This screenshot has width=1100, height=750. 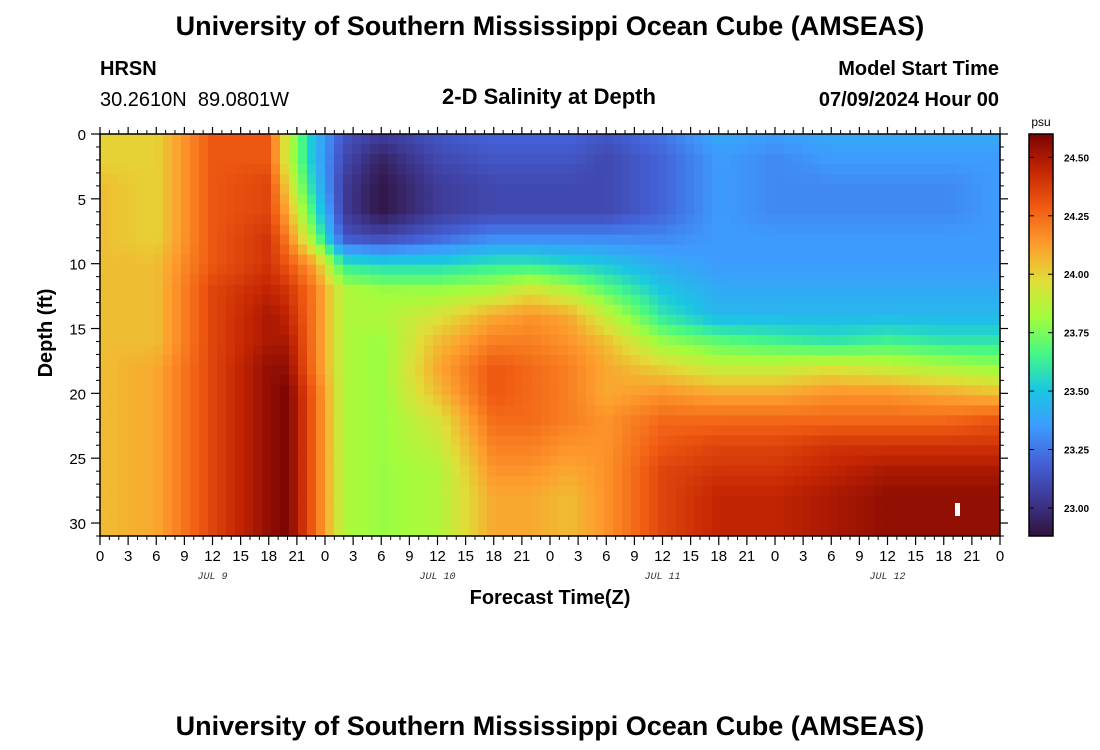 I want to click on model-start-value: 07/09/2024 Hour 00, so click(x=909, y=100).